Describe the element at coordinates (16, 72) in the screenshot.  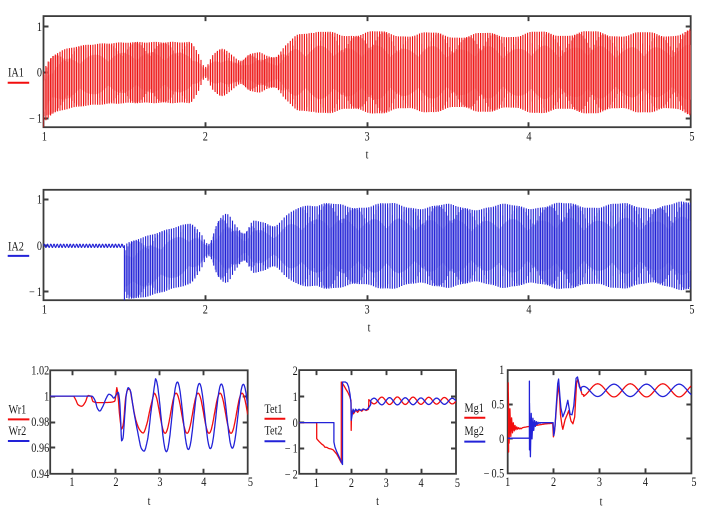
I see `svg-text: IA1` at that location.